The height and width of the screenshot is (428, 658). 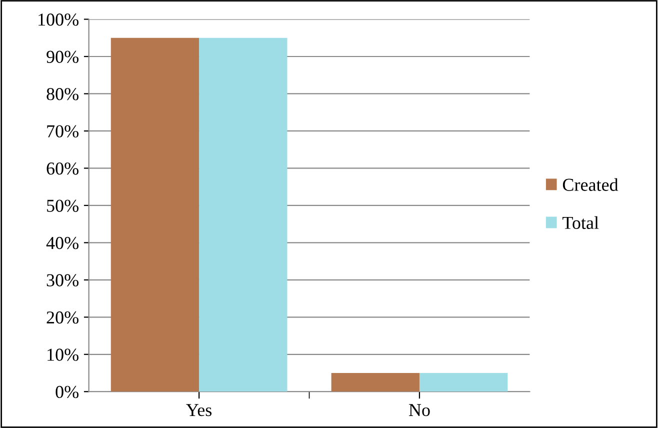 I want to click on x-tick-label: No, so click(x=419, y=410).